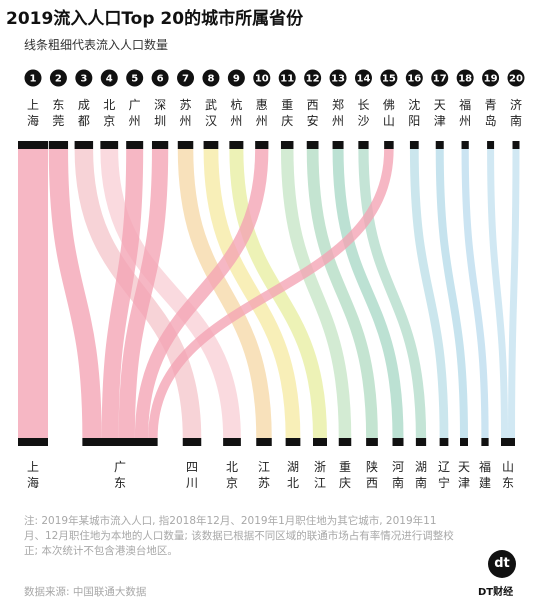 The height and width of the screenshot is (614, 542). I want to click on province-label: 西, so click(372, 483).